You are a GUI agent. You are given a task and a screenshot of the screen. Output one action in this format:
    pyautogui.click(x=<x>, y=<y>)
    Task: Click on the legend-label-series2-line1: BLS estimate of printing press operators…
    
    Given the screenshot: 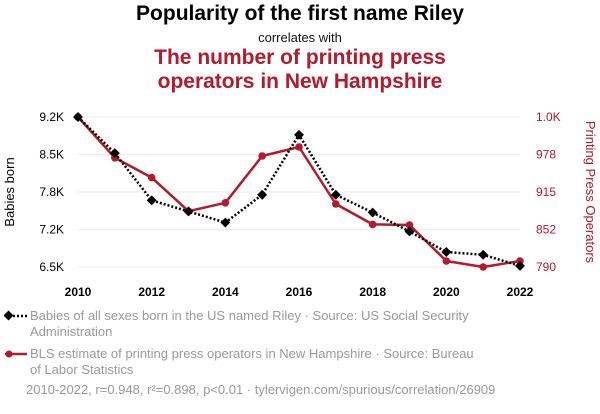 What is the action you would take?
    pyautogui.click(x=252, y=353)
    